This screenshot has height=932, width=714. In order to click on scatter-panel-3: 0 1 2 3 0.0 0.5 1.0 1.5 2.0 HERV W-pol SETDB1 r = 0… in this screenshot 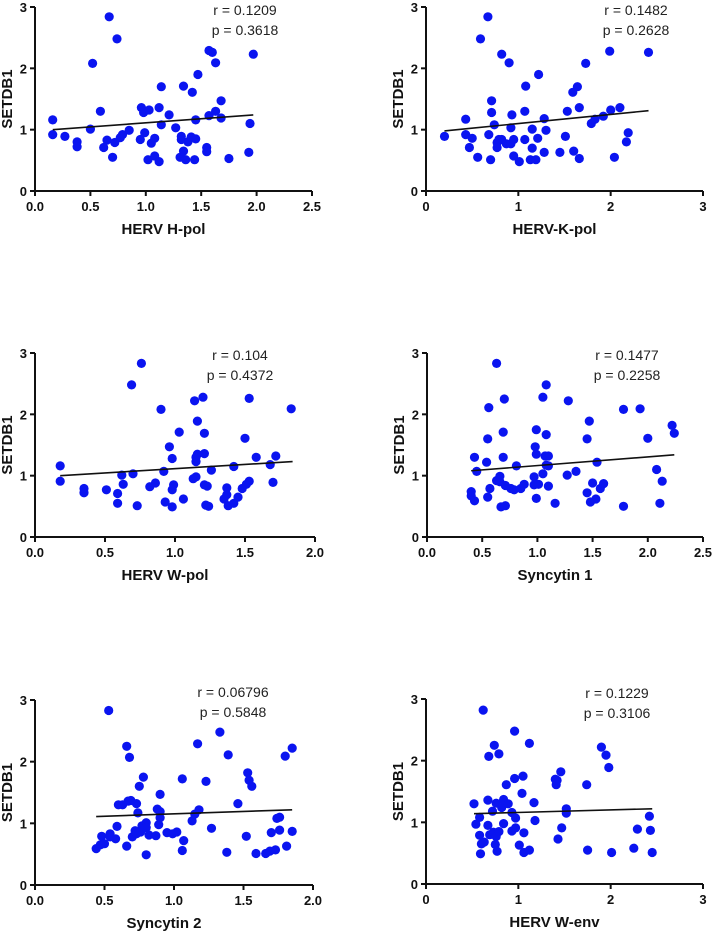, I will do `click(162, 465)`.